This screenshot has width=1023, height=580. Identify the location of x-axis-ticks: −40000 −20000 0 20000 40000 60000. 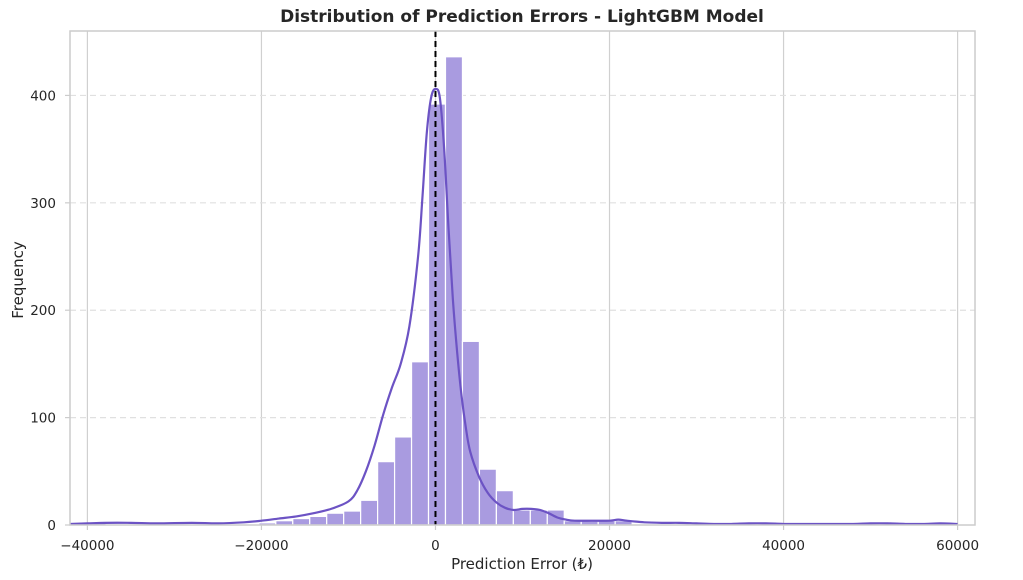
(519, 539).